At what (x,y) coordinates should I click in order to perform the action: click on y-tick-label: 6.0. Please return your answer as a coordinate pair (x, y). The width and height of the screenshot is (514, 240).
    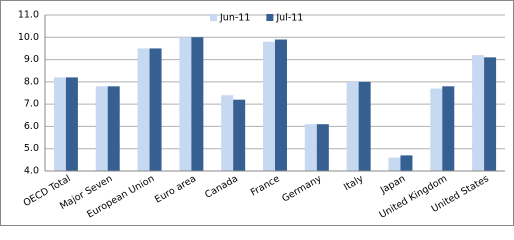
    Looking at the image, I should click on (31, 126).